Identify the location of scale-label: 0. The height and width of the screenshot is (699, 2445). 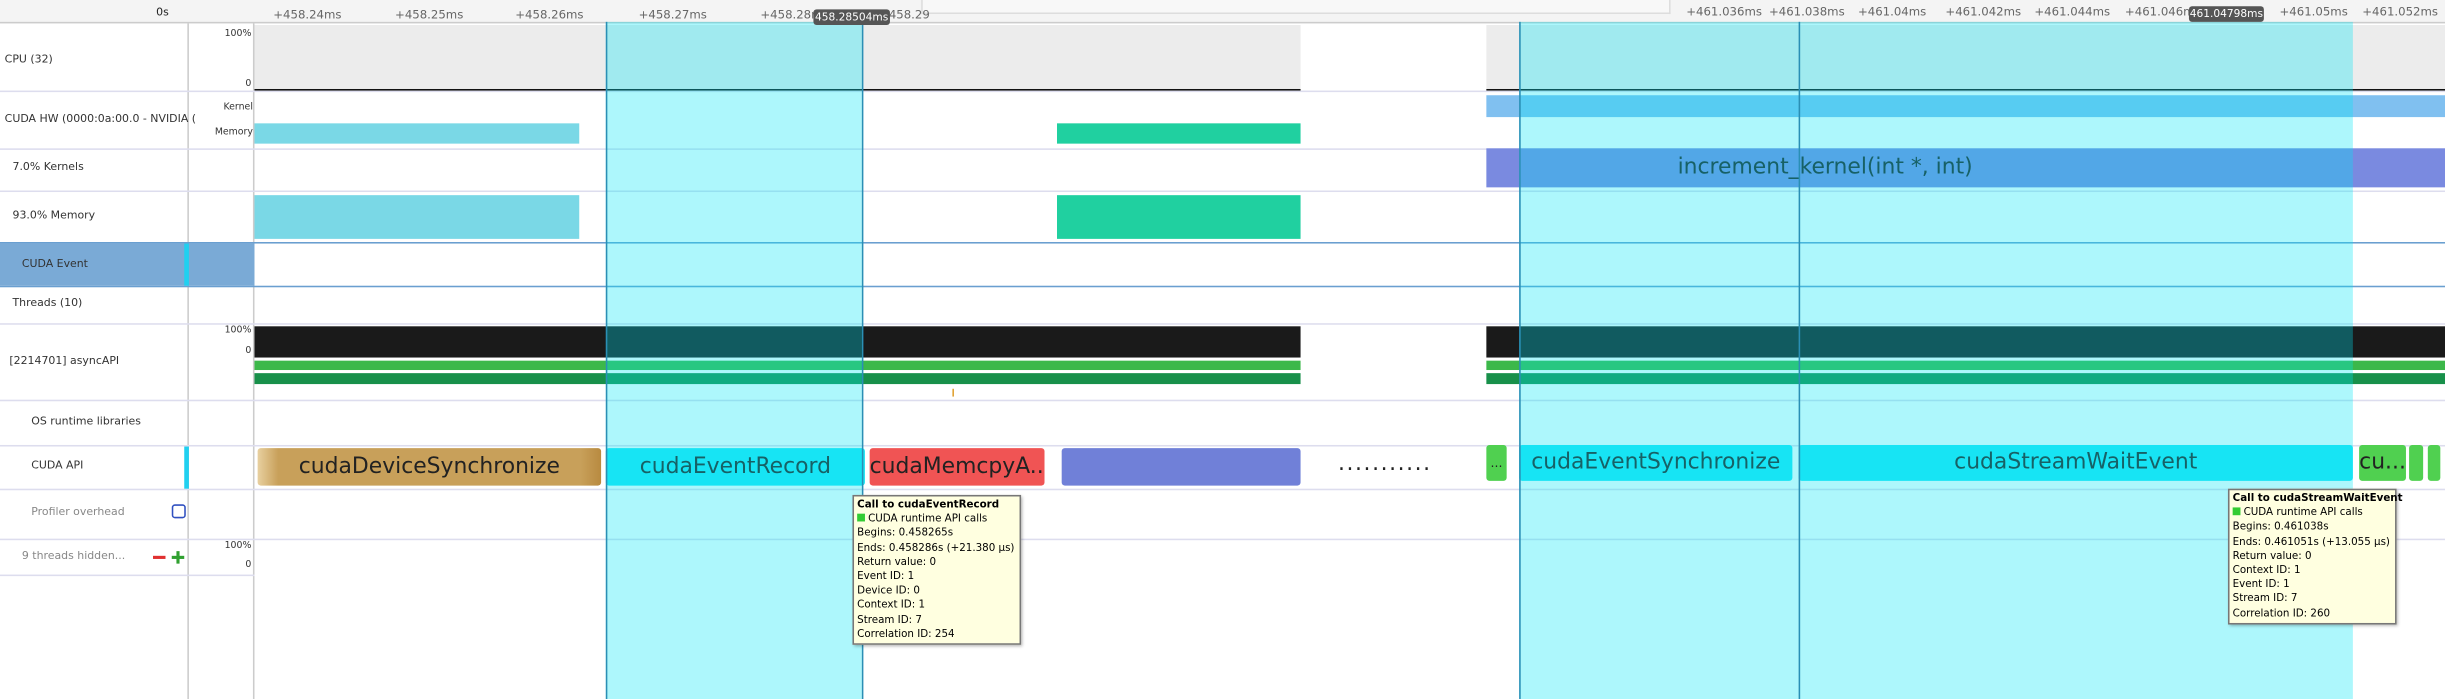
(248, 564).